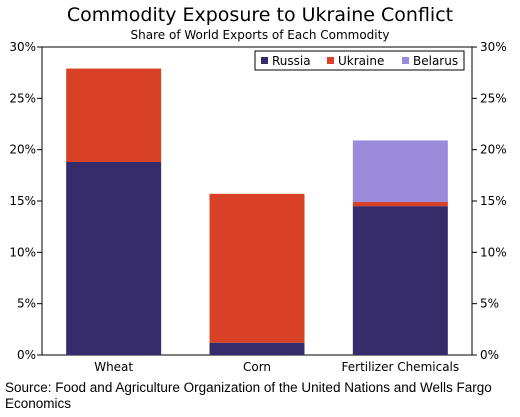 Image resolution: width=520 pixels, height=417 pixels. I want to click on bar-belarus-fertilizer-chemicals, so click(400, 171).